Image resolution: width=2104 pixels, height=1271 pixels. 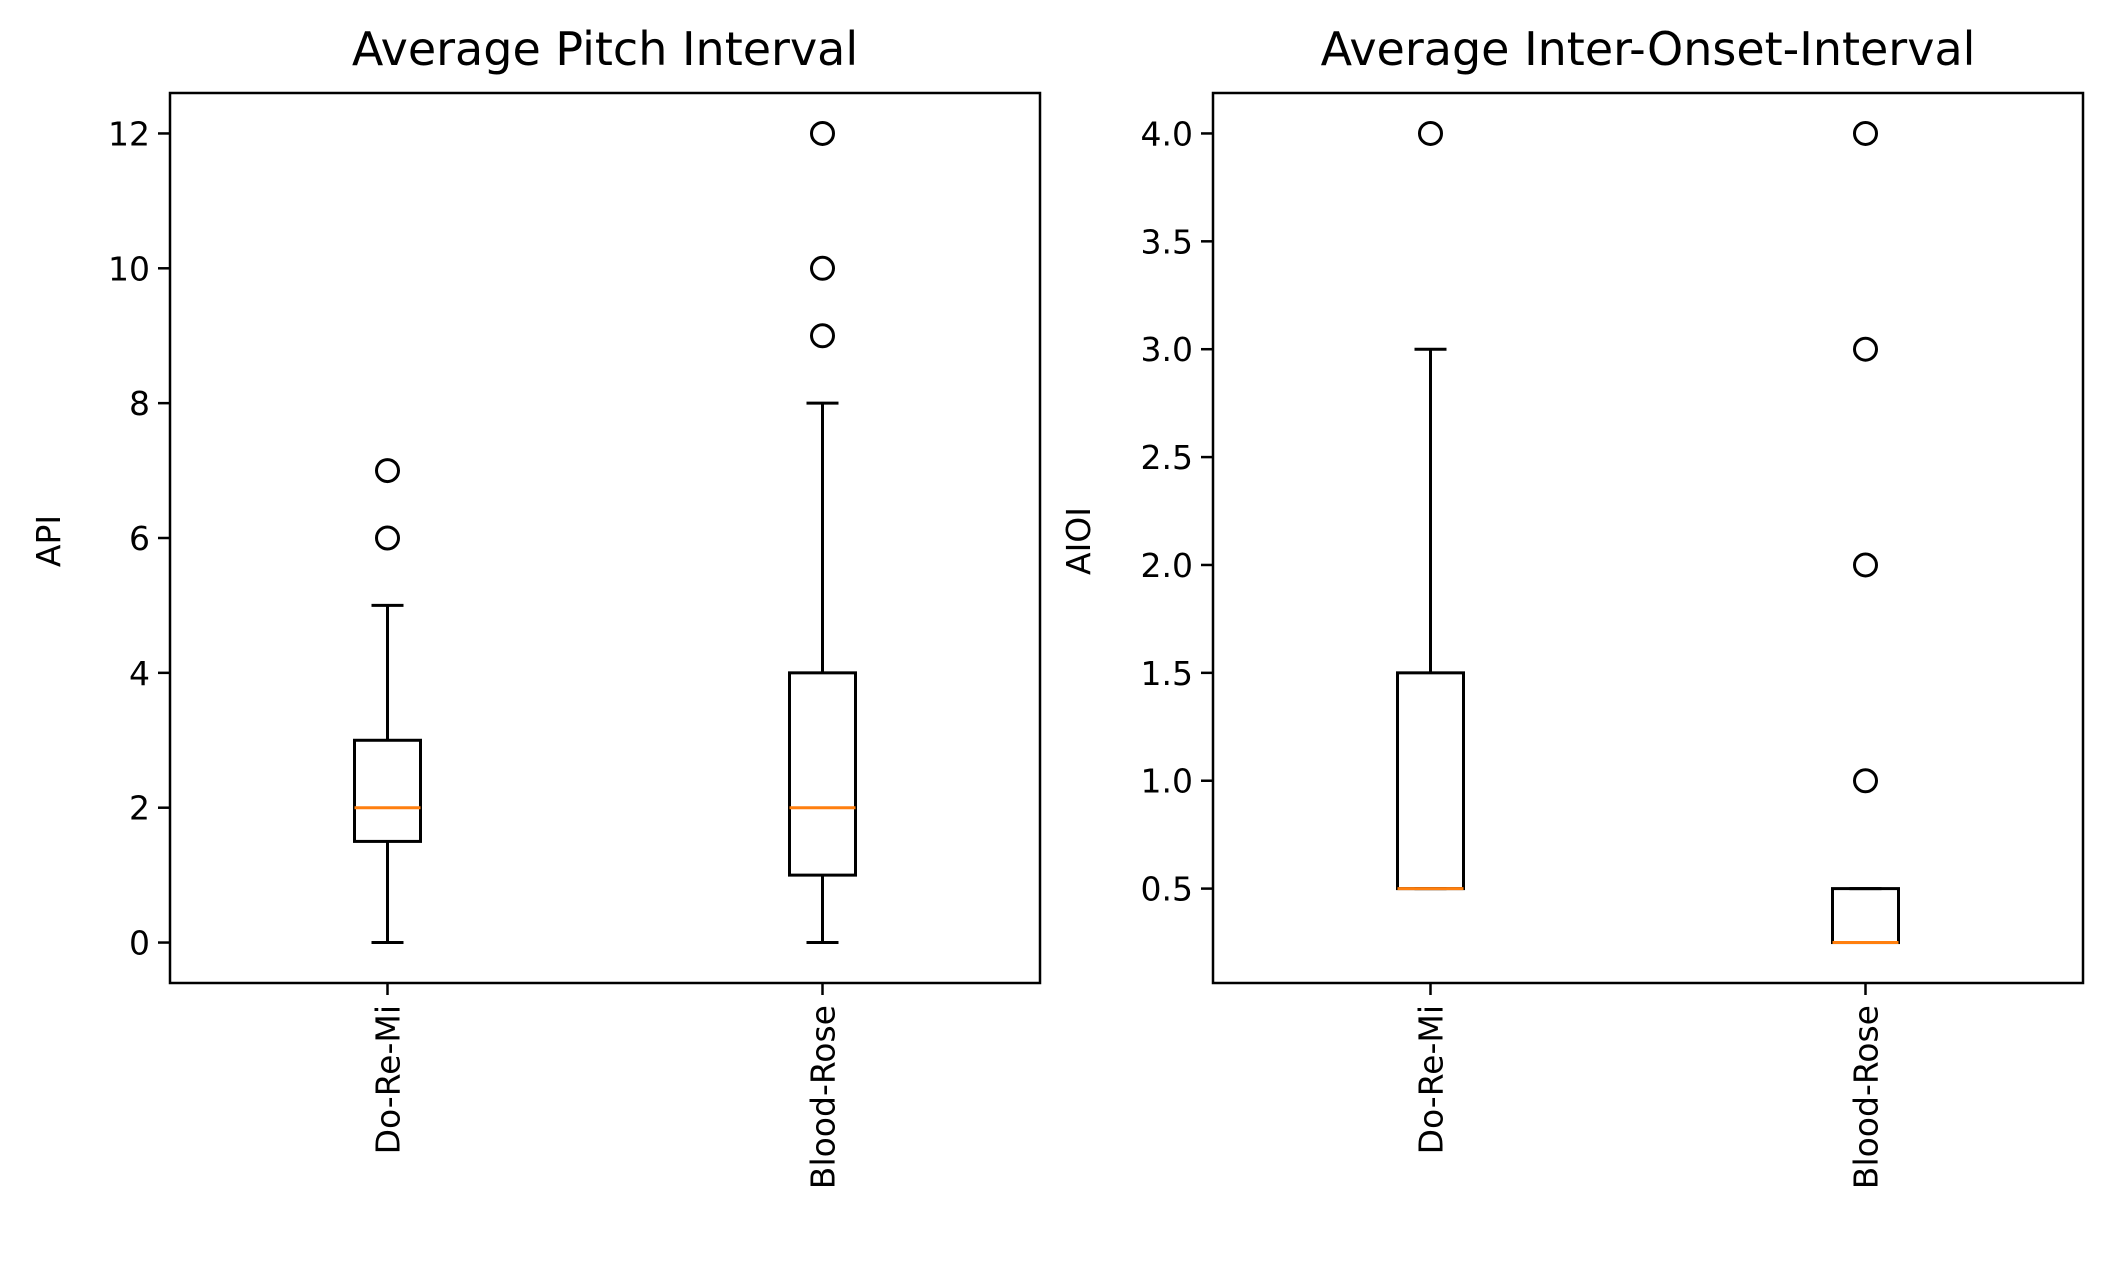 I want to click on y-tick-label: 4, so click(x=139, y=673).